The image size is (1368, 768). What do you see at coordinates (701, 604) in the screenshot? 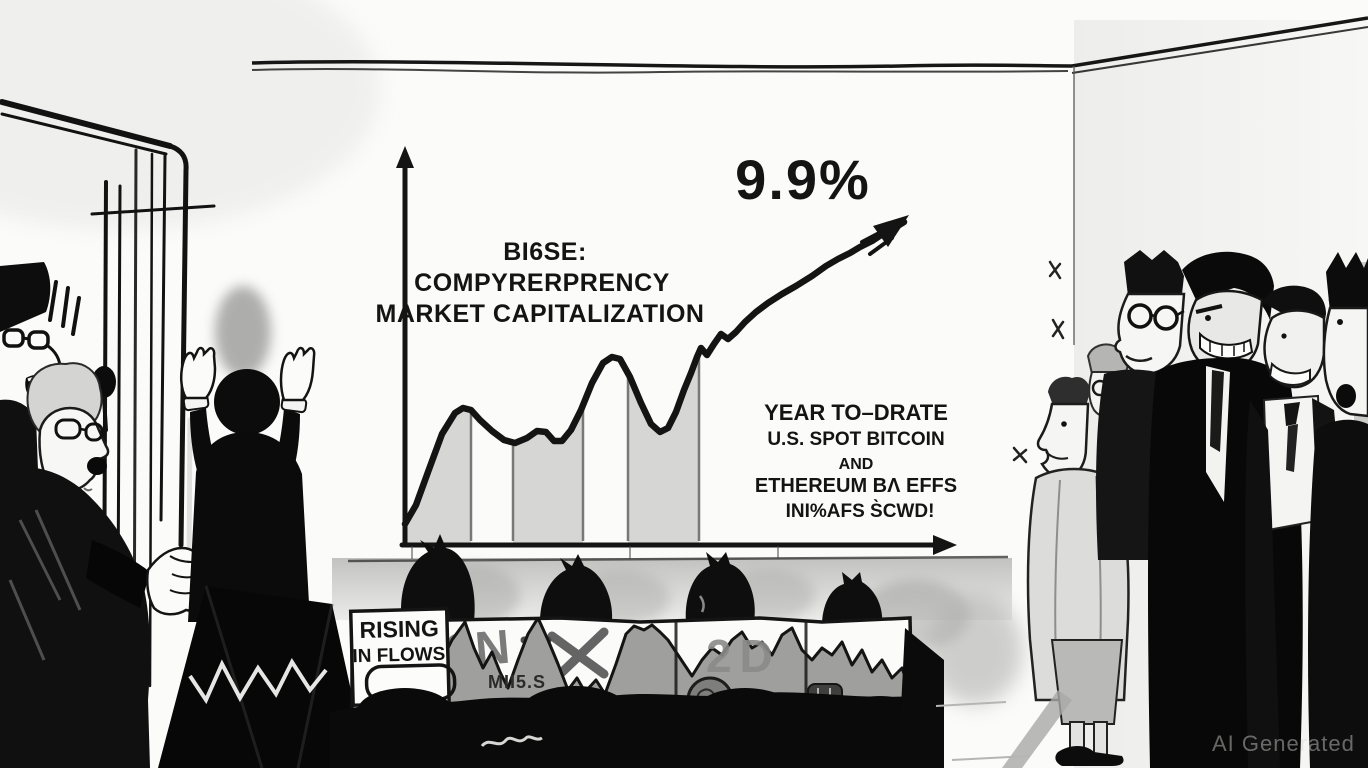
I see `ear-line` at bounding box center [701, 604].